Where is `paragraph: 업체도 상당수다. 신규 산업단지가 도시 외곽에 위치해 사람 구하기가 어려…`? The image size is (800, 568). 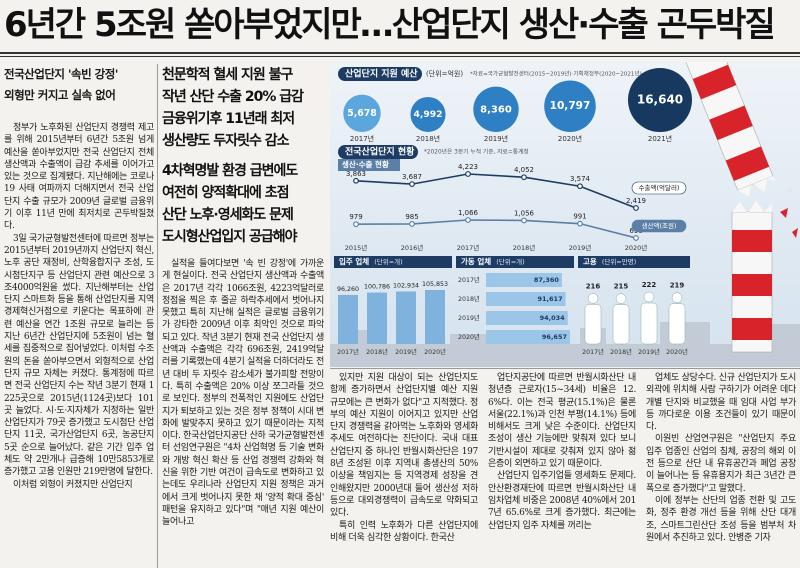 paragraph: 업체도 상당수다. 신규 산업단지가 도시 외곽에 위치해 사람 구하기가 어려… is located at coordinates (721, 403).